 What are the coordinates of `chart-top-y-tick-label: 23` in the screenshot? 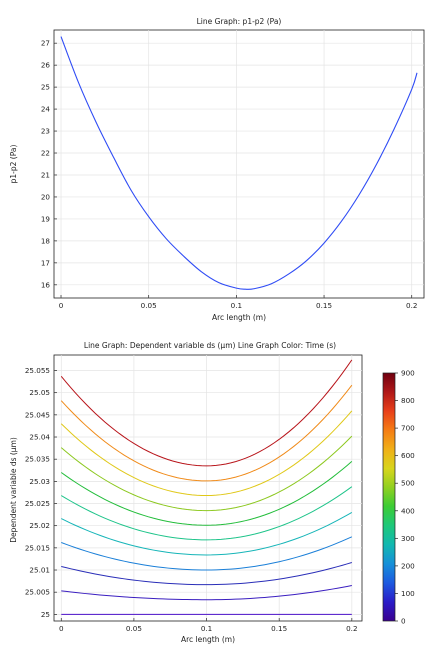 It's located at (45, 131).